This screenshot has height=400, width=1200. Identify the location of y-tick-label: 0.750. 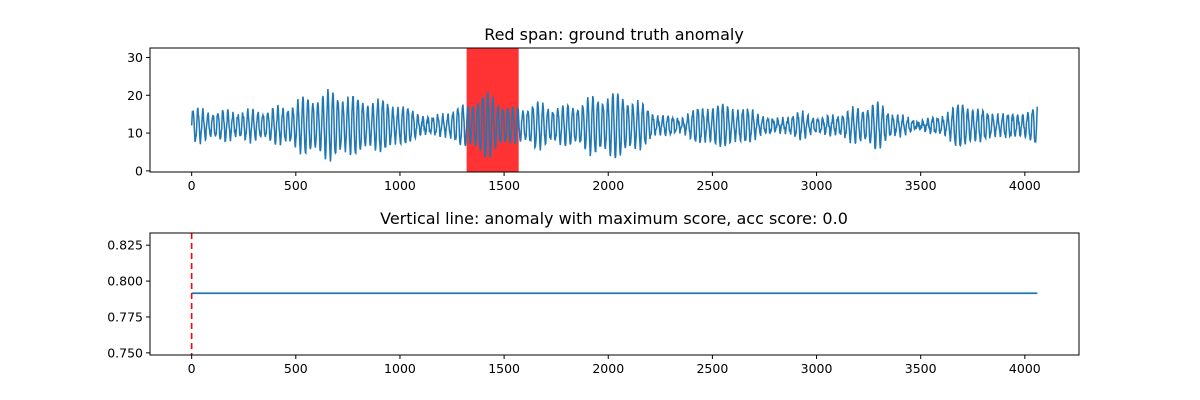
(125, 352).